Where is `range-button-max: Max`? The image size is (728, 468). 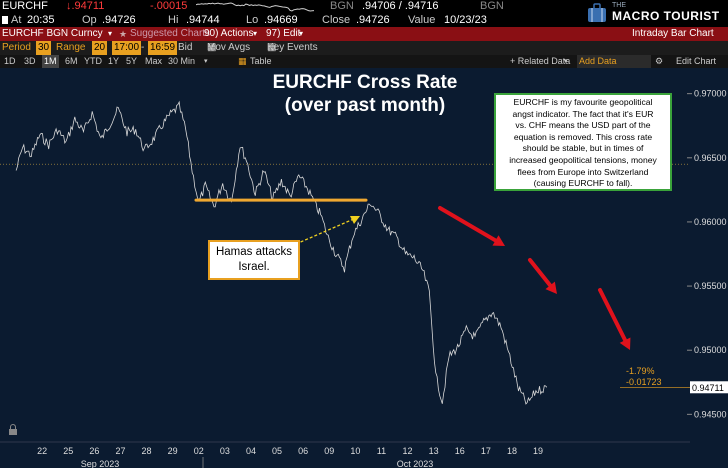
range-button-max: Max is located at coordinates (154, 61).